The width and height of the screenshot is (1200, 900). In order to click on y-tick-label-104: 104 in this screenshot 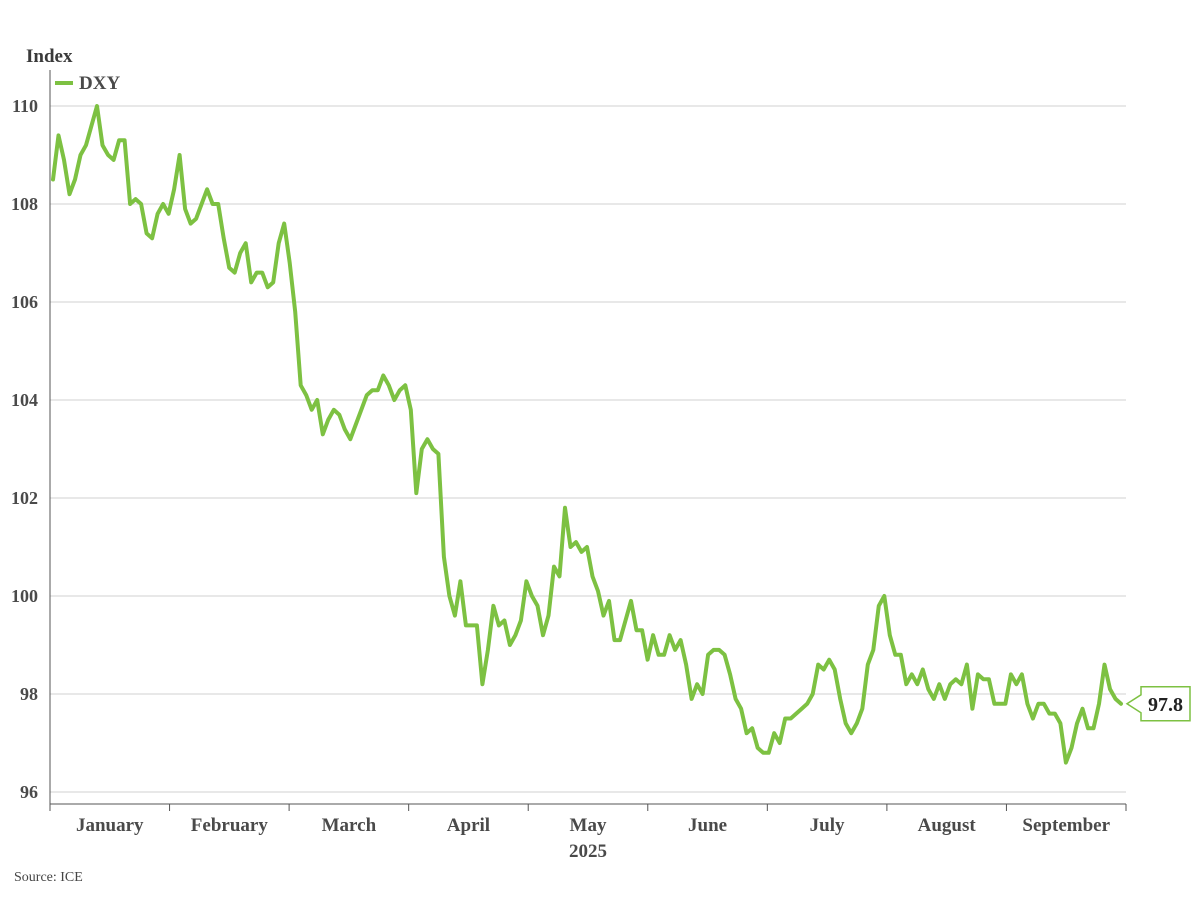, I will do `click(24, 400)`.